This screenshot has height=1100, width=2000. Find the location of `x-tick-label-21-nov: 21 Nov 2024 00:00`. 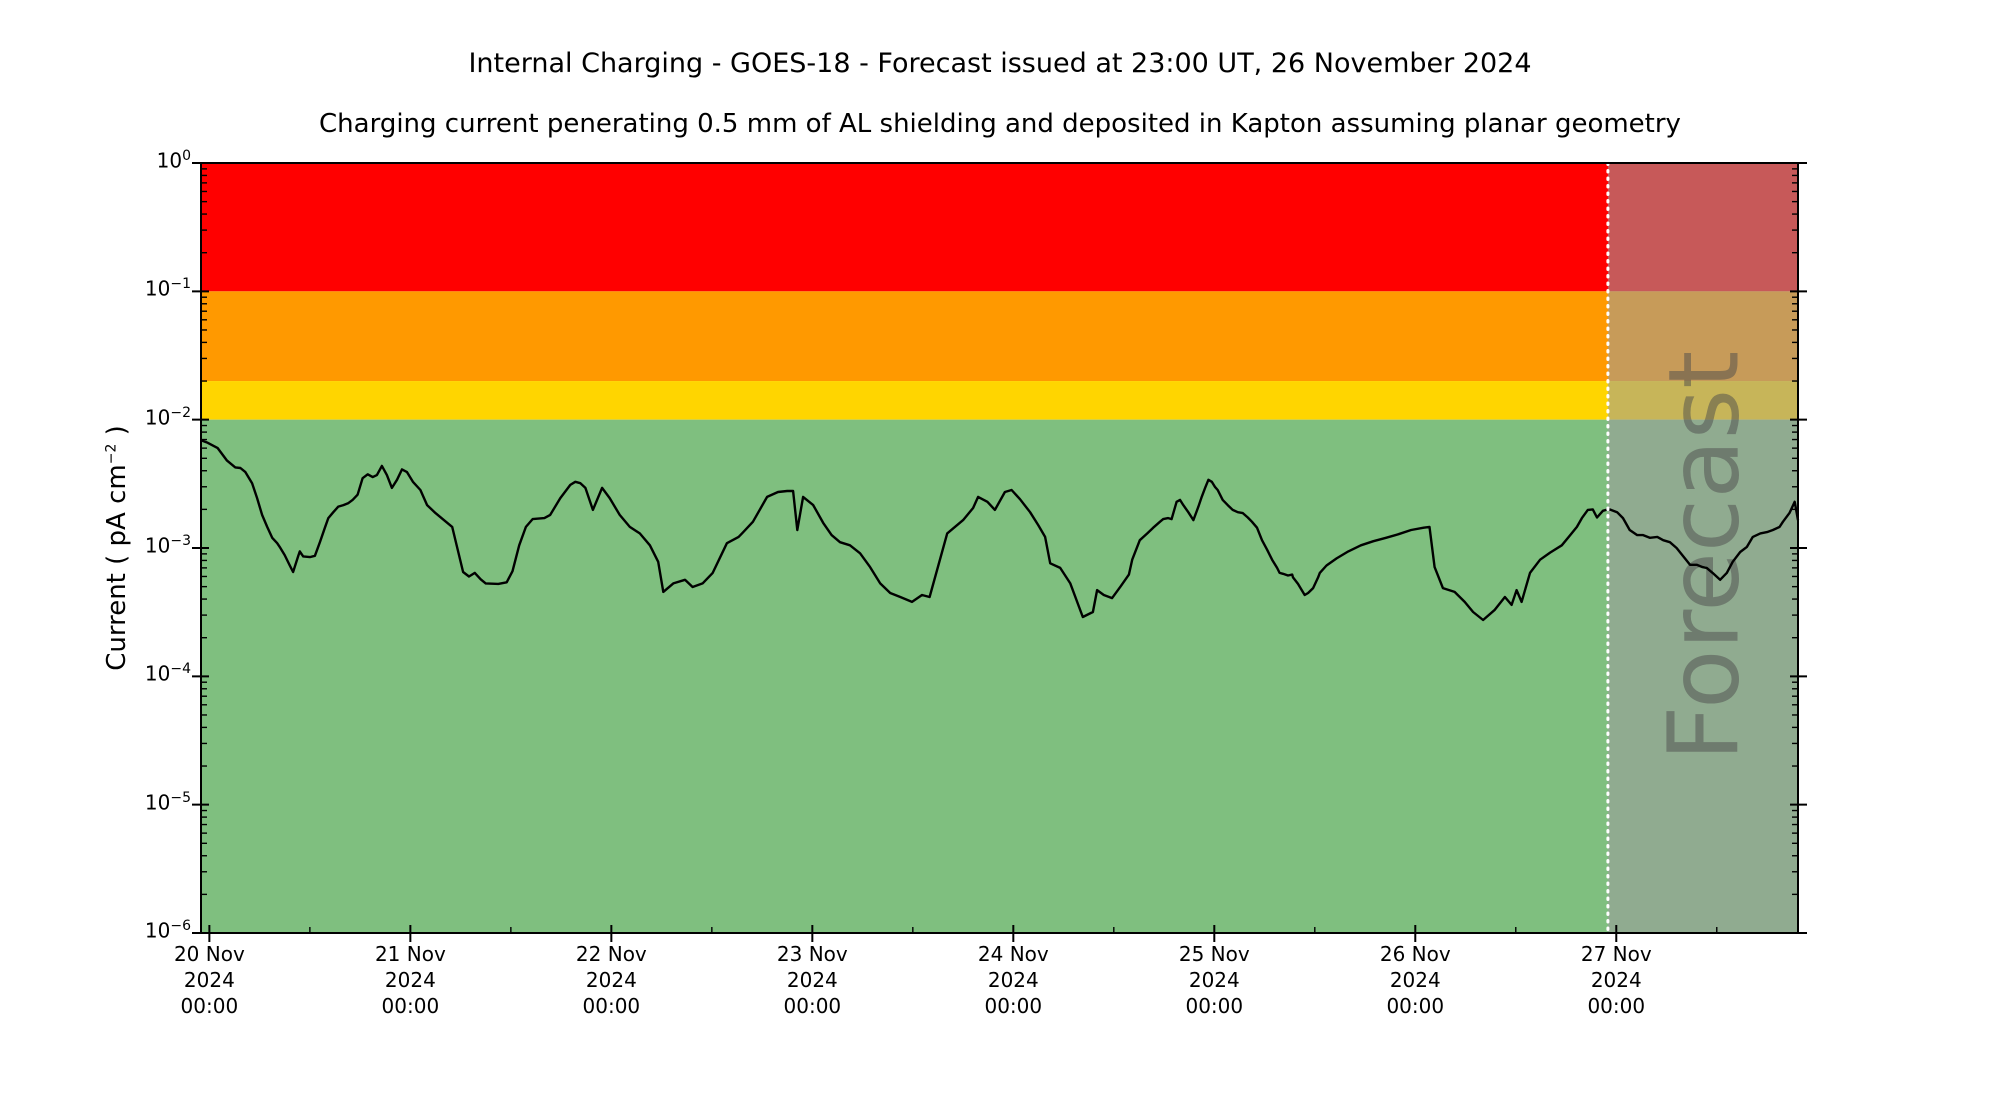

x-tick-label-21-nov: 21 Nov 2024 00:00 is located at coordinates (410, 980).